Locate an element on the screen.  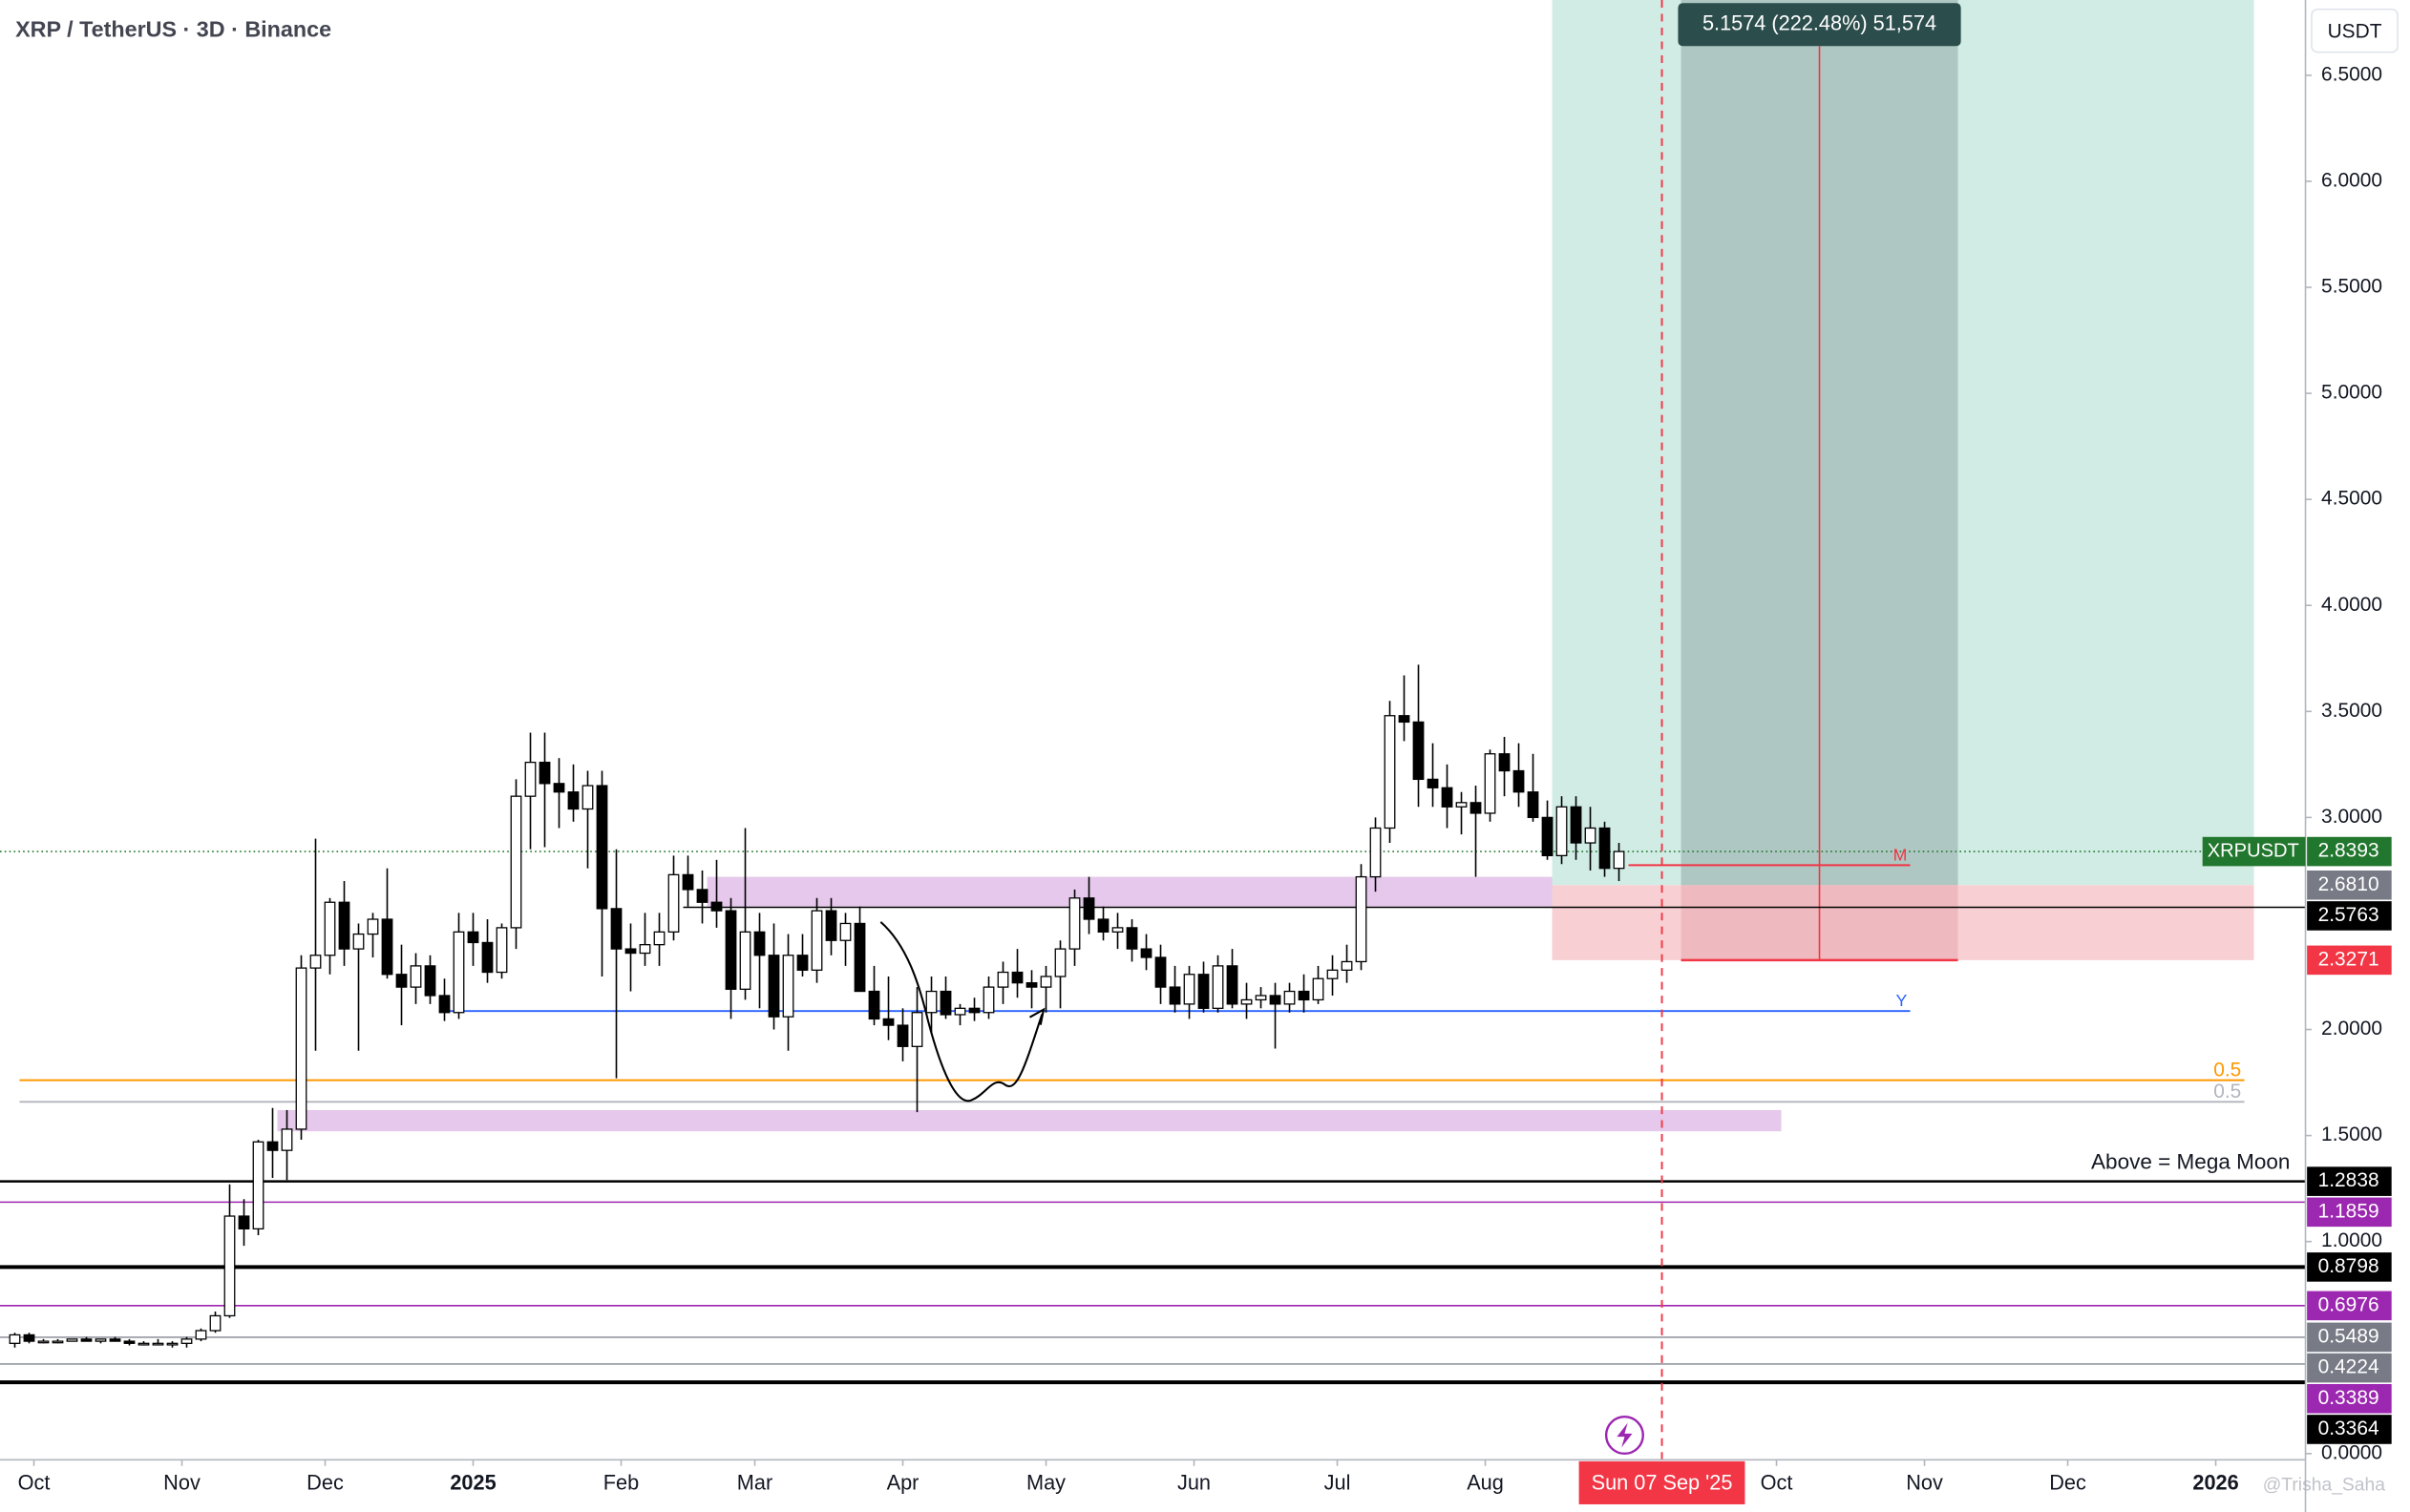
event-icon-bolt is located at coordinates (1625, 1435).